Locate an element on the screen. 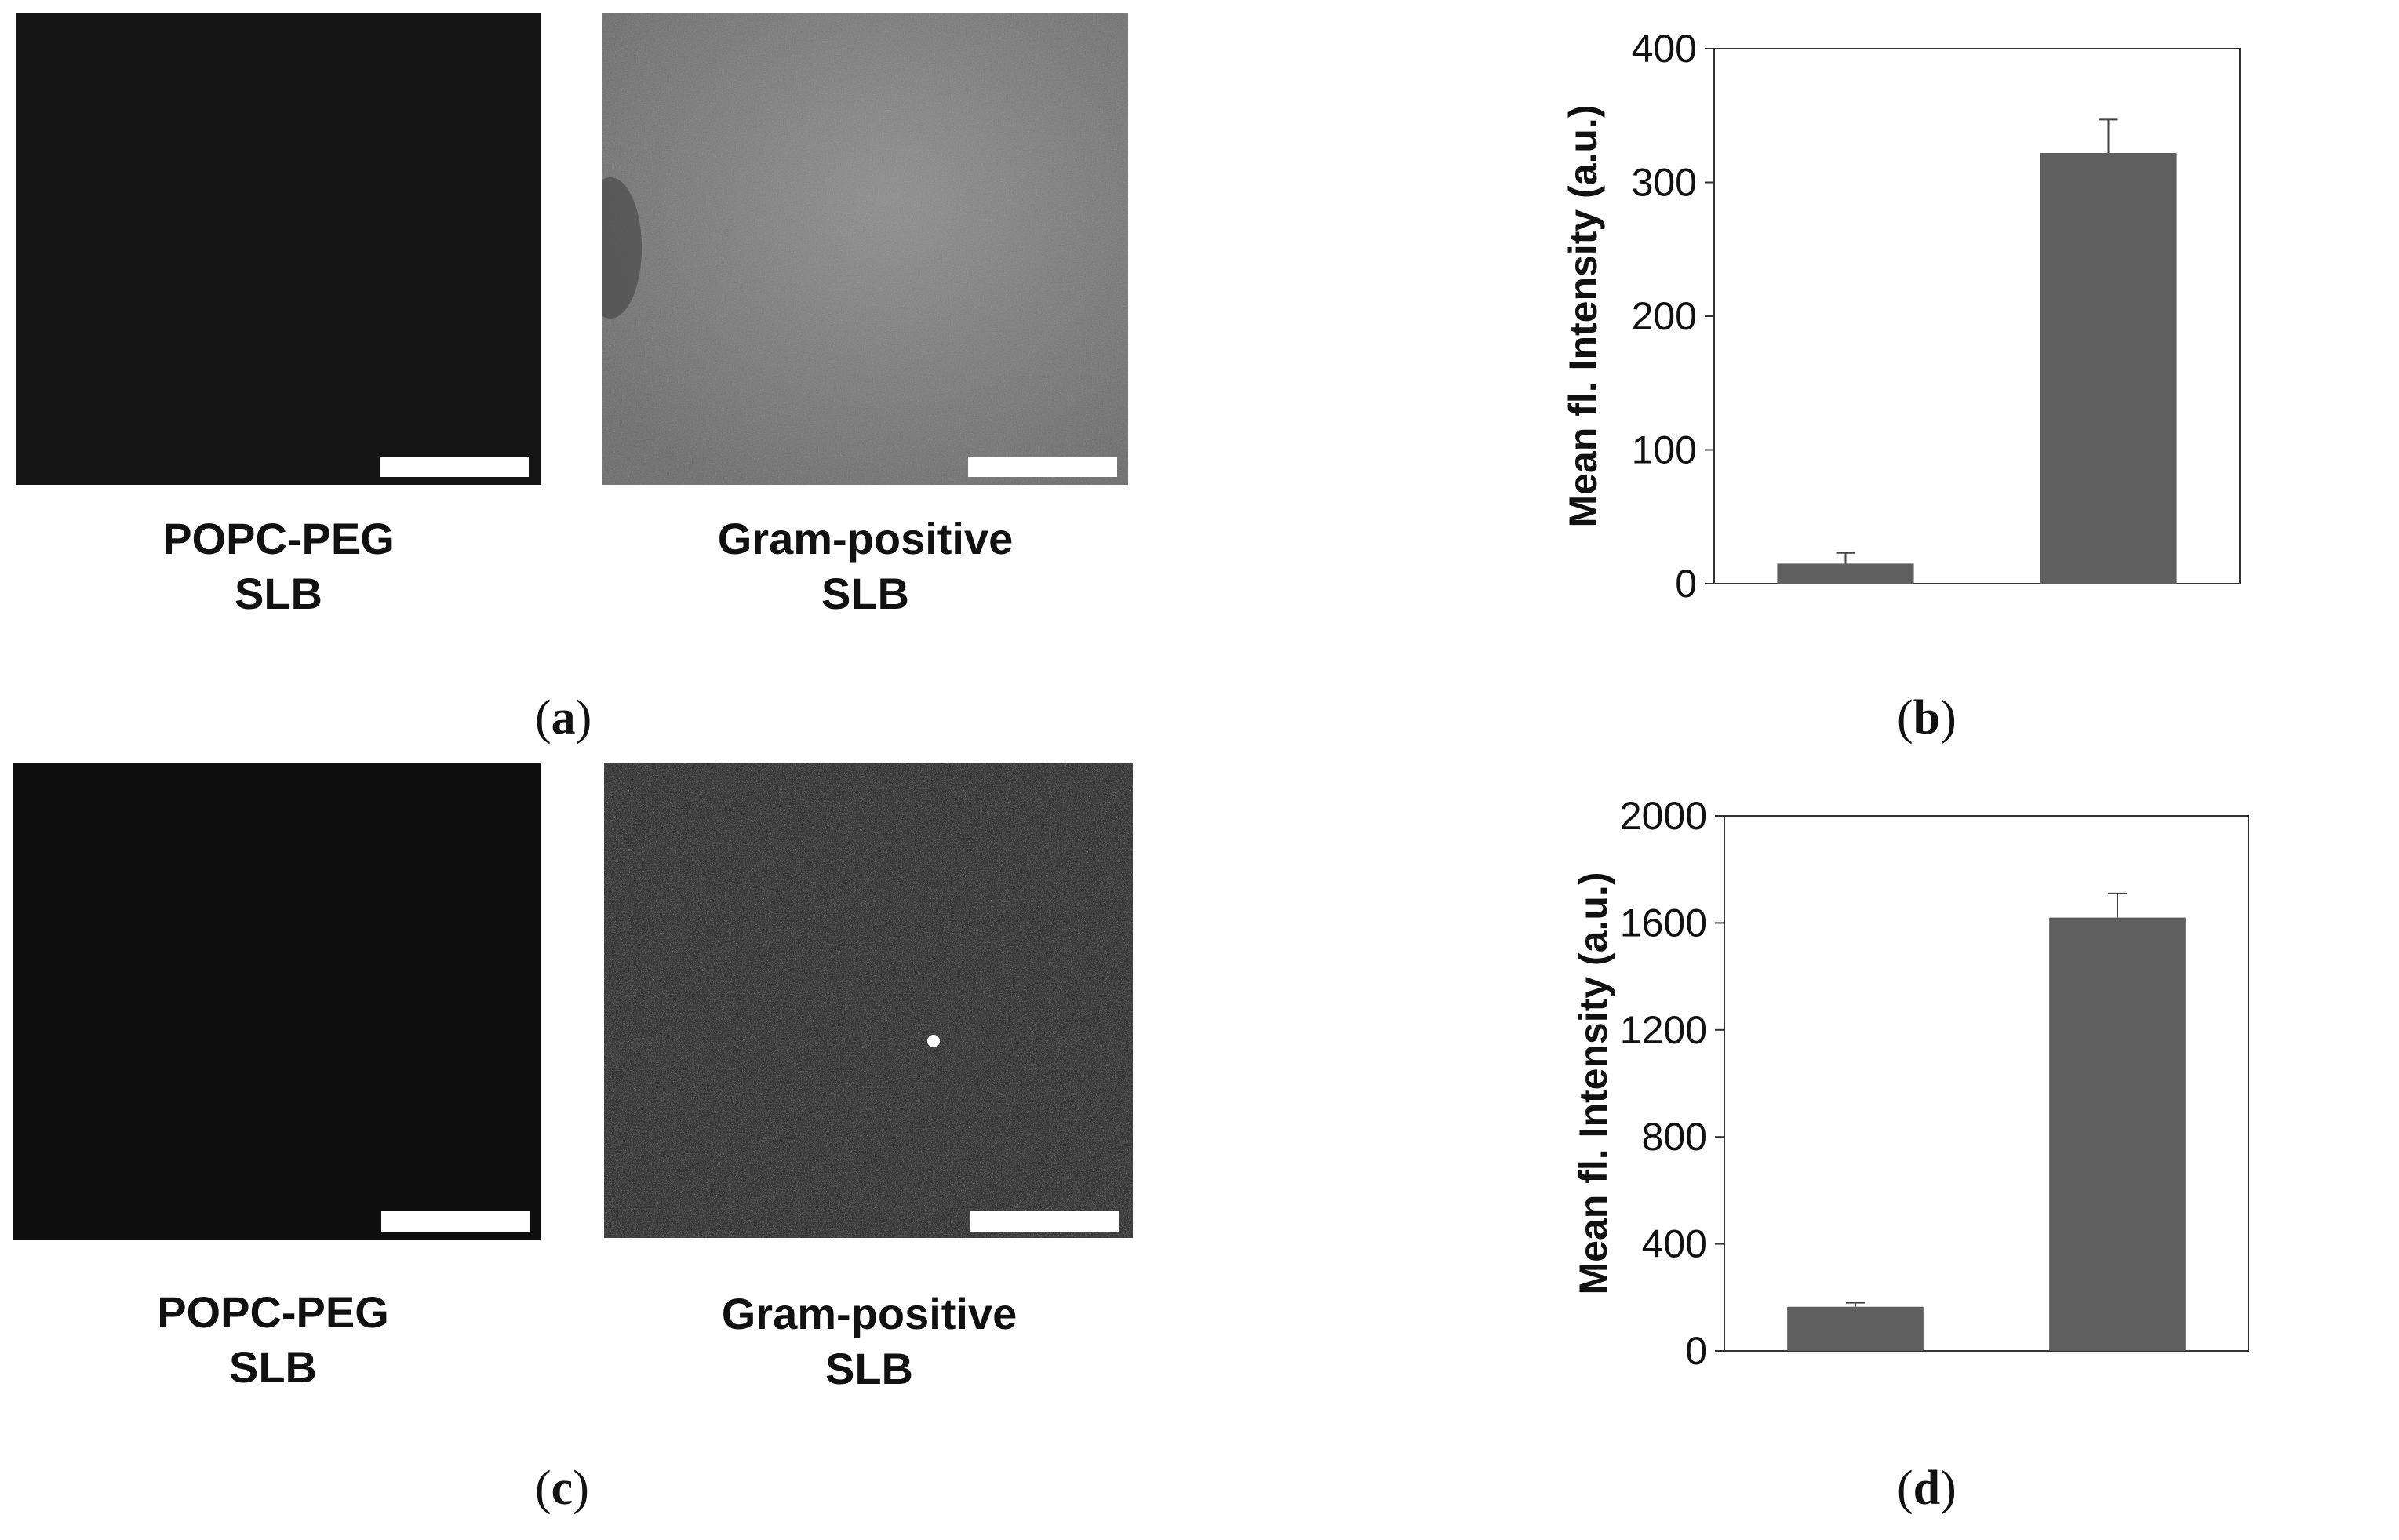  panel-label-c: (c) is located at coordinates (562, 1488).